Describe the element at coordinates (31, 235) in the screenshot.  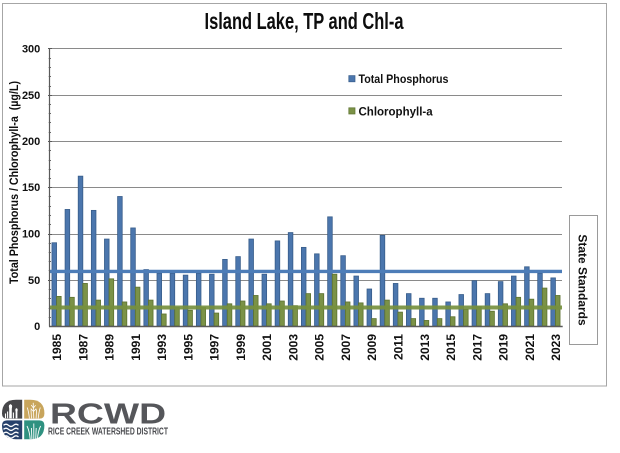
I see `svg-text: 100` at that location.